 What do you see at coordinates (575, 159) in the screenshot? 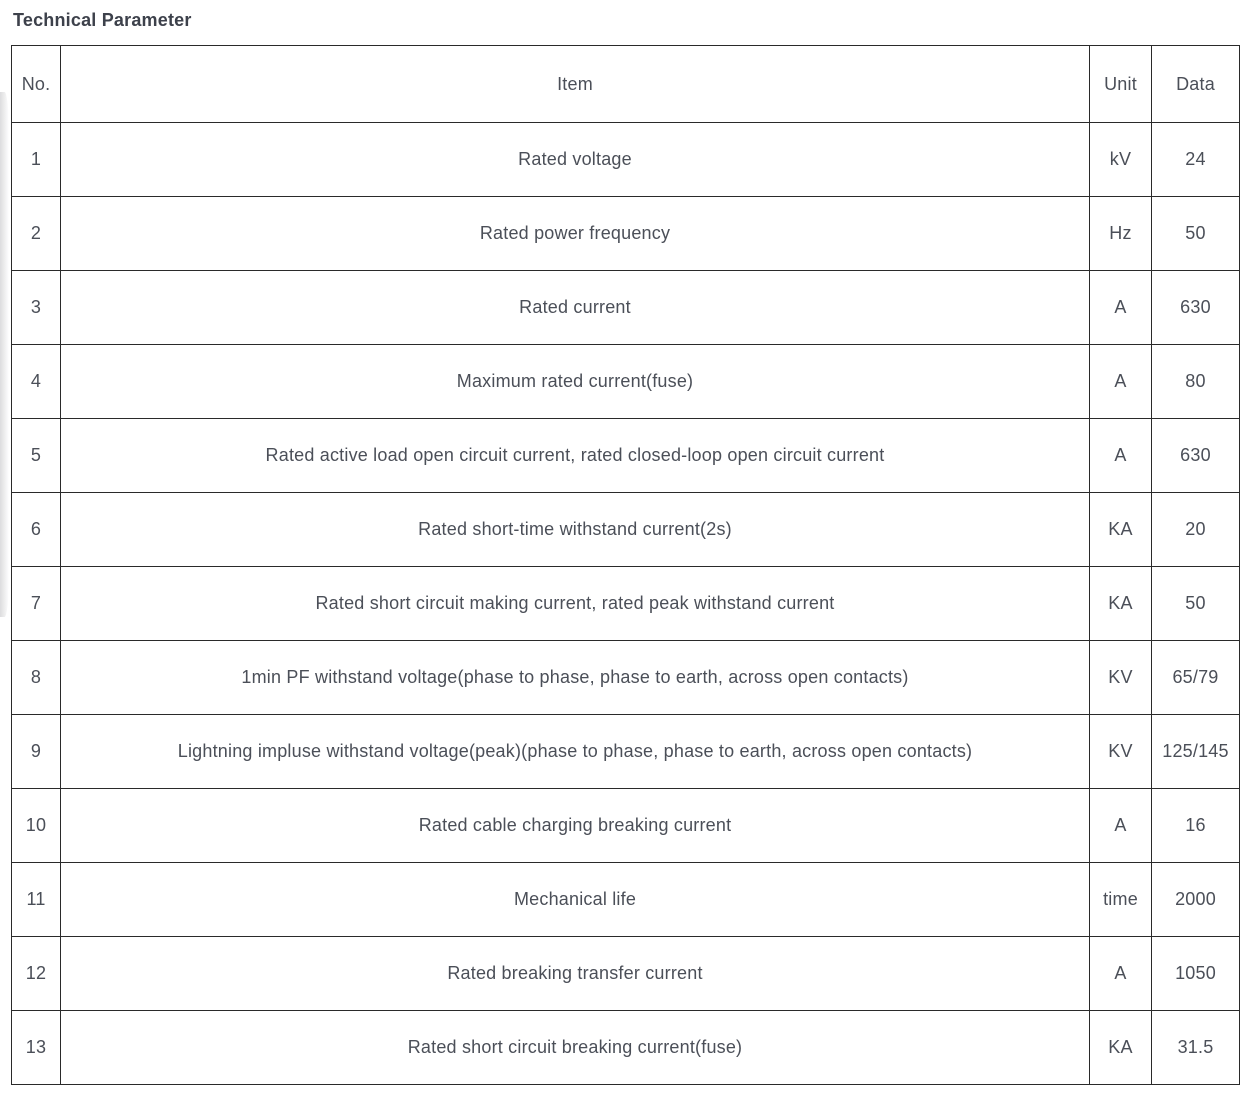
I see `cell-item: Rated voltage` at bounding box center [575, 159].